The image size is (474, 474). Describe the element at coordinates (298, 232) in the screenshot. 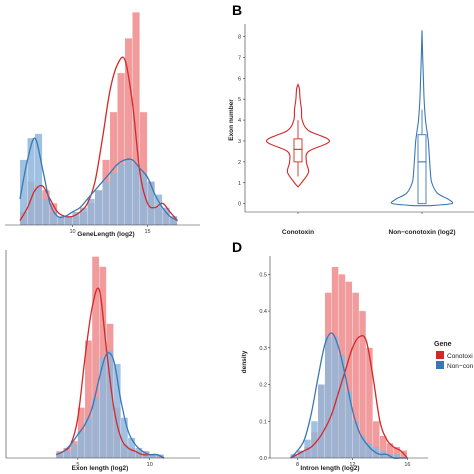

I see `panel-b-category-label-conotoxin: Conotoxin` at that location.